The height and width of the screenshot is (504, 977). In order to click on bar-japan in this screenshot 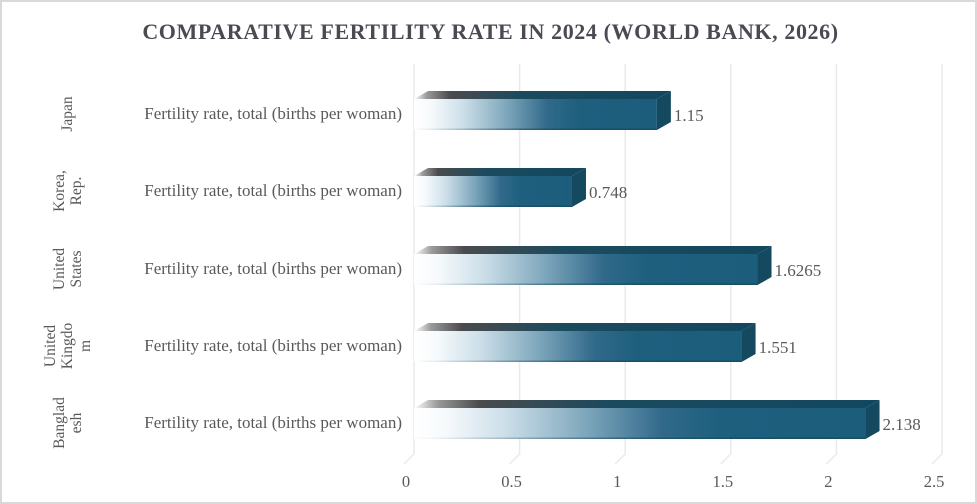, I will do `click(542, 110)`.